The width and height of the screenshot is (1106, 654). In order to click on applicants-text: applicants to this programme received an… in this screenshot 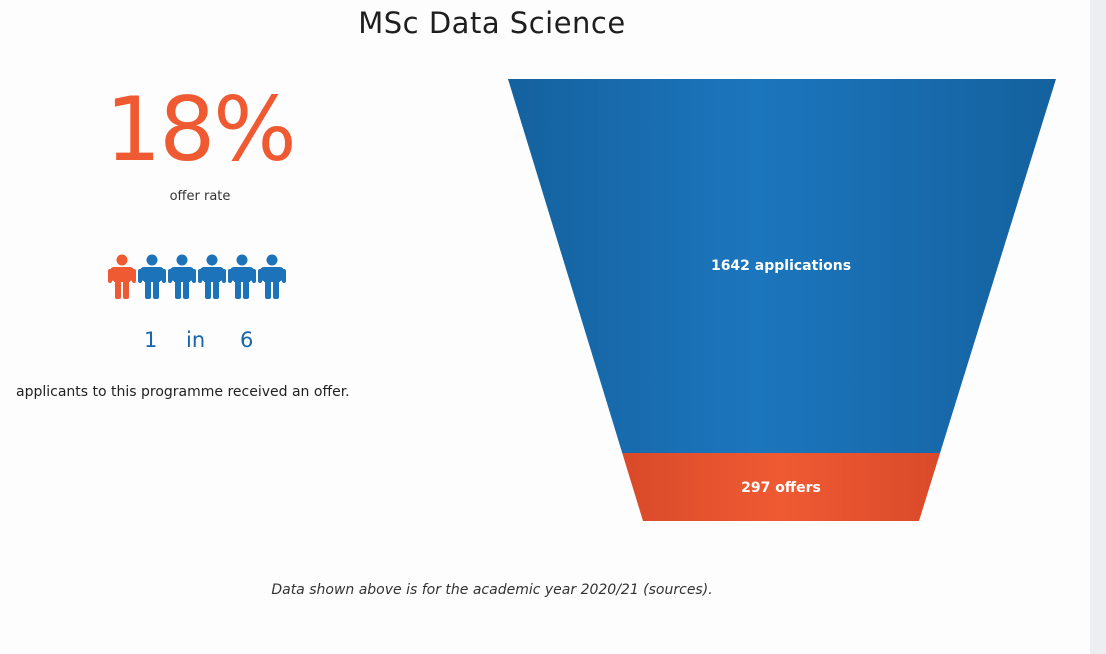, I will do `click(183, 392)`.